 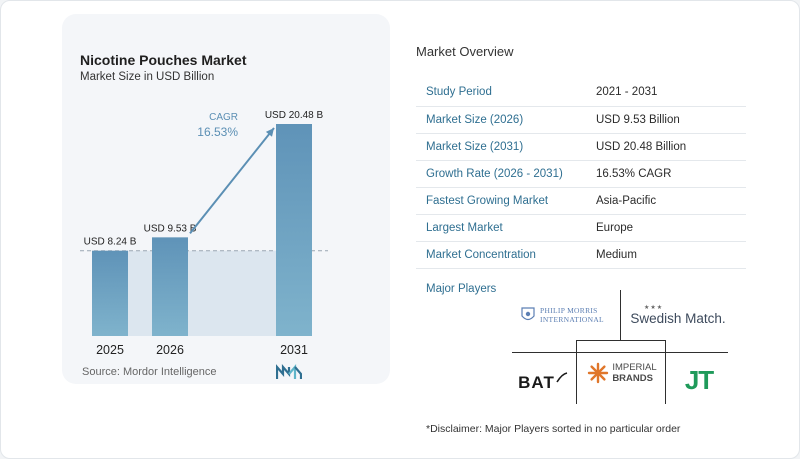 I want to click on row-label: Fastest Growing Market, so click(x=501, y=201).